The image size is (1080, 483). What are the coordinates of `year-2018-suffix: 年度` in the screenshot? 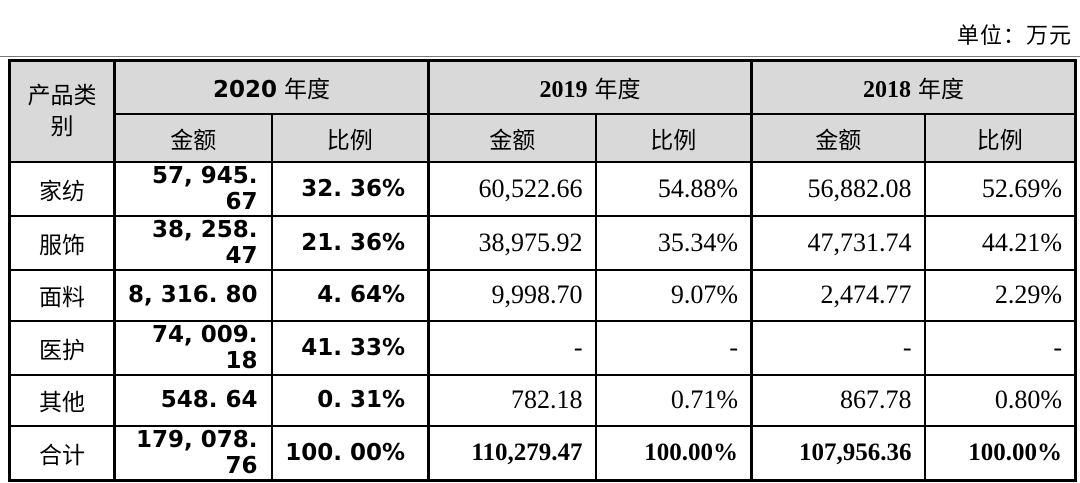 It's located at (941, 90).